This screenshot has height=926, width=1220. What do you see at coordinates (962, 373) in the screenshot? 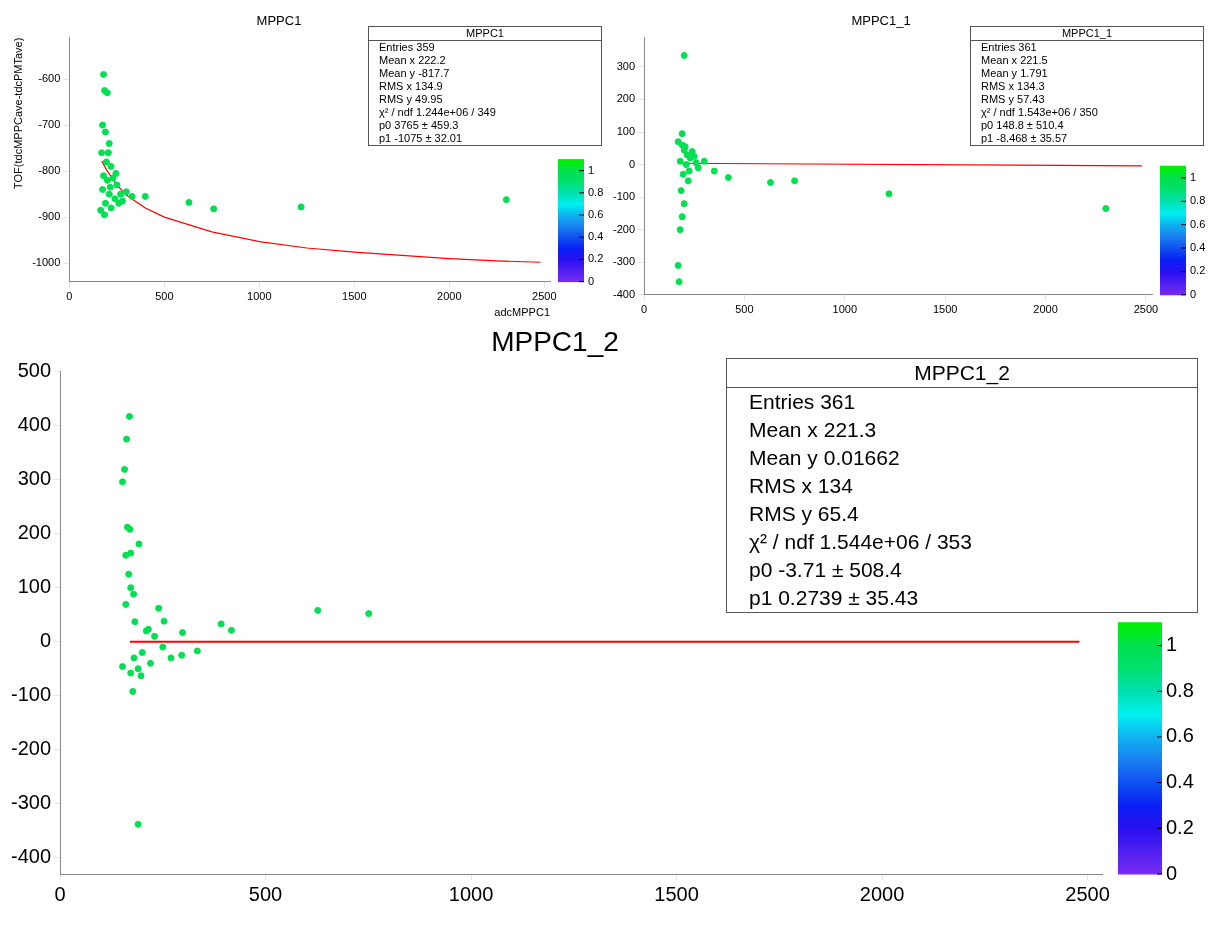
I see `annotation: MPPC1_2` at bounding box center [962, 373].